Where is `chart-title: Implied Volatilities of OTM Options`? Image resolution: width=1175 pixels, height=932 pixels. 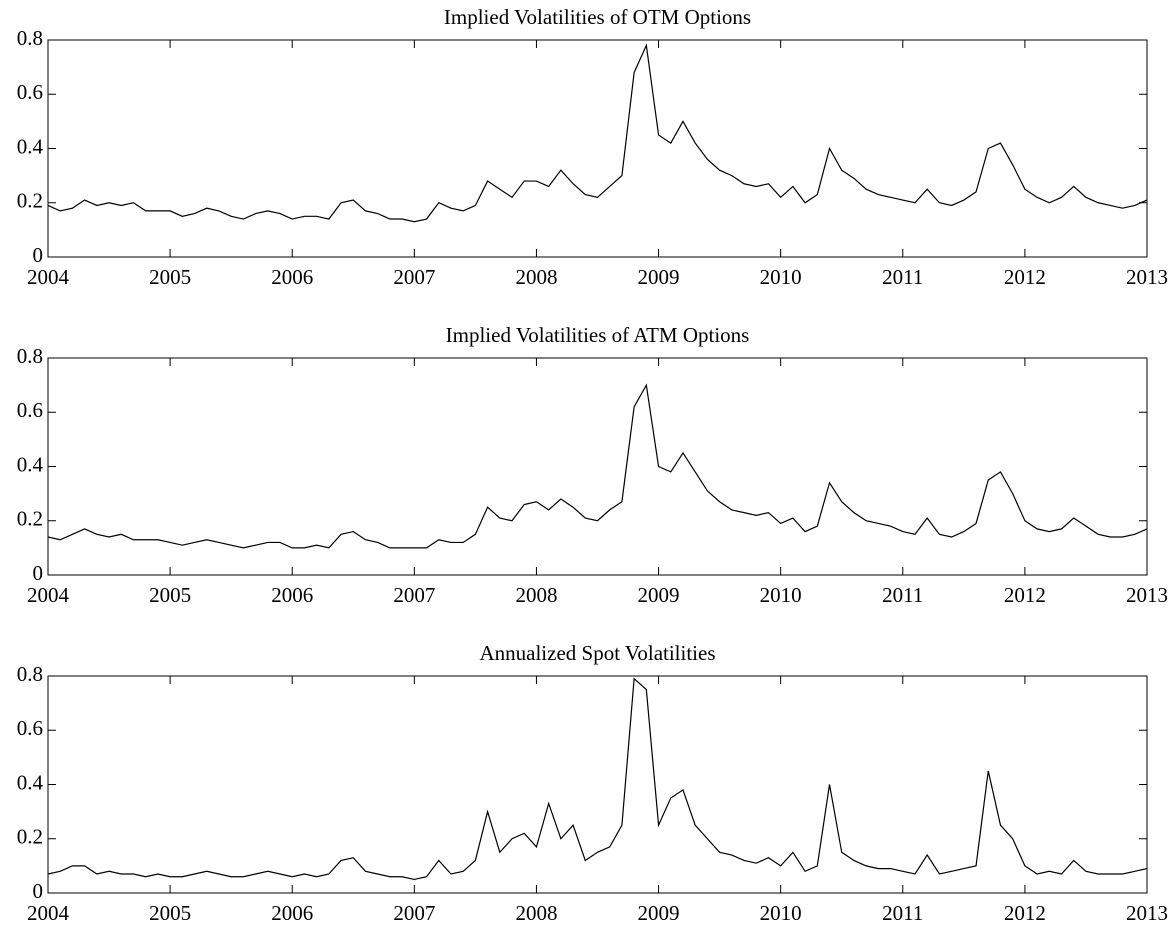
chart-title: Implied Volatilities of OTM Options is located at coordinates (597, 17).